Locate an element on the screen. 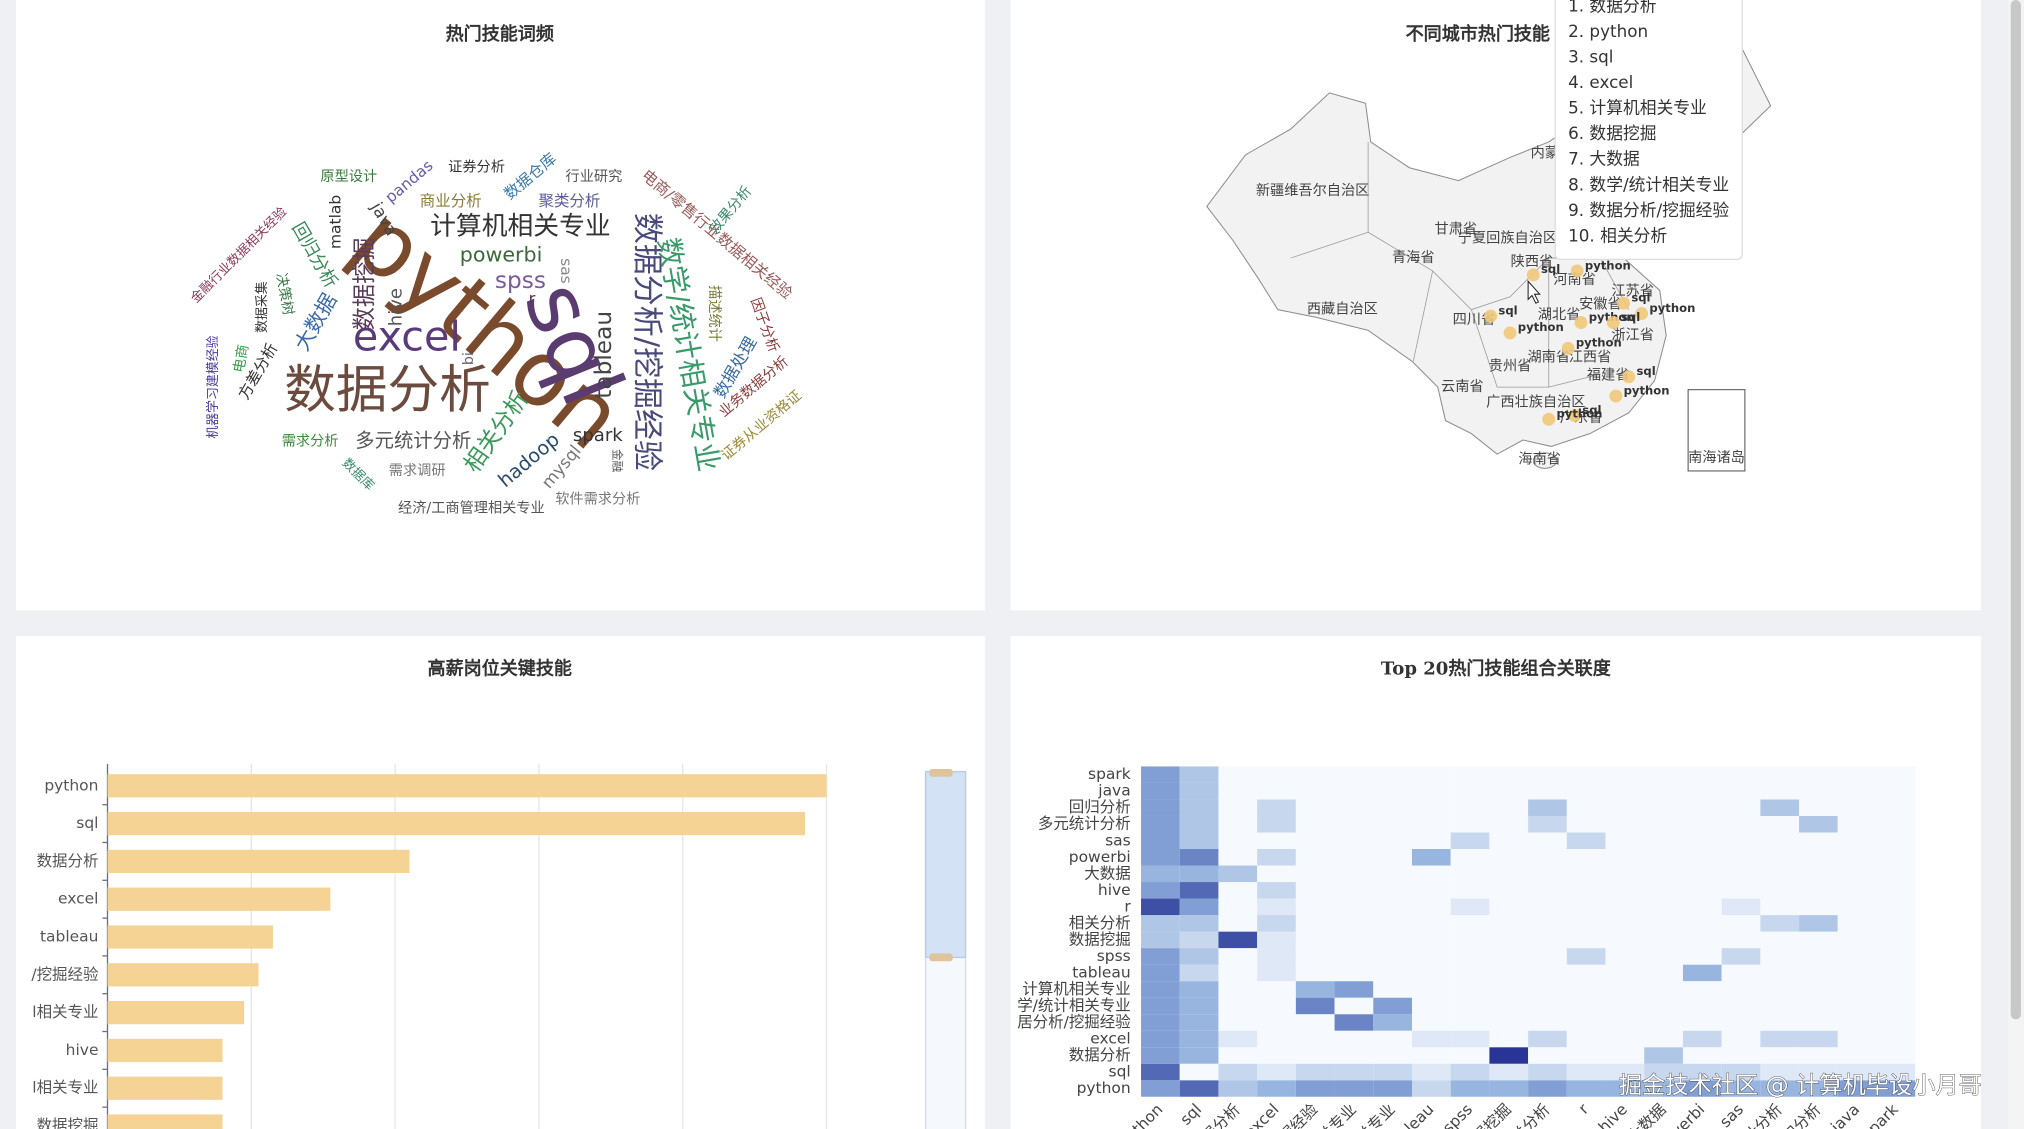 The width and height of the screenshot is (2024, 1129). point-label: sql is located at coordinates (1645, 371).